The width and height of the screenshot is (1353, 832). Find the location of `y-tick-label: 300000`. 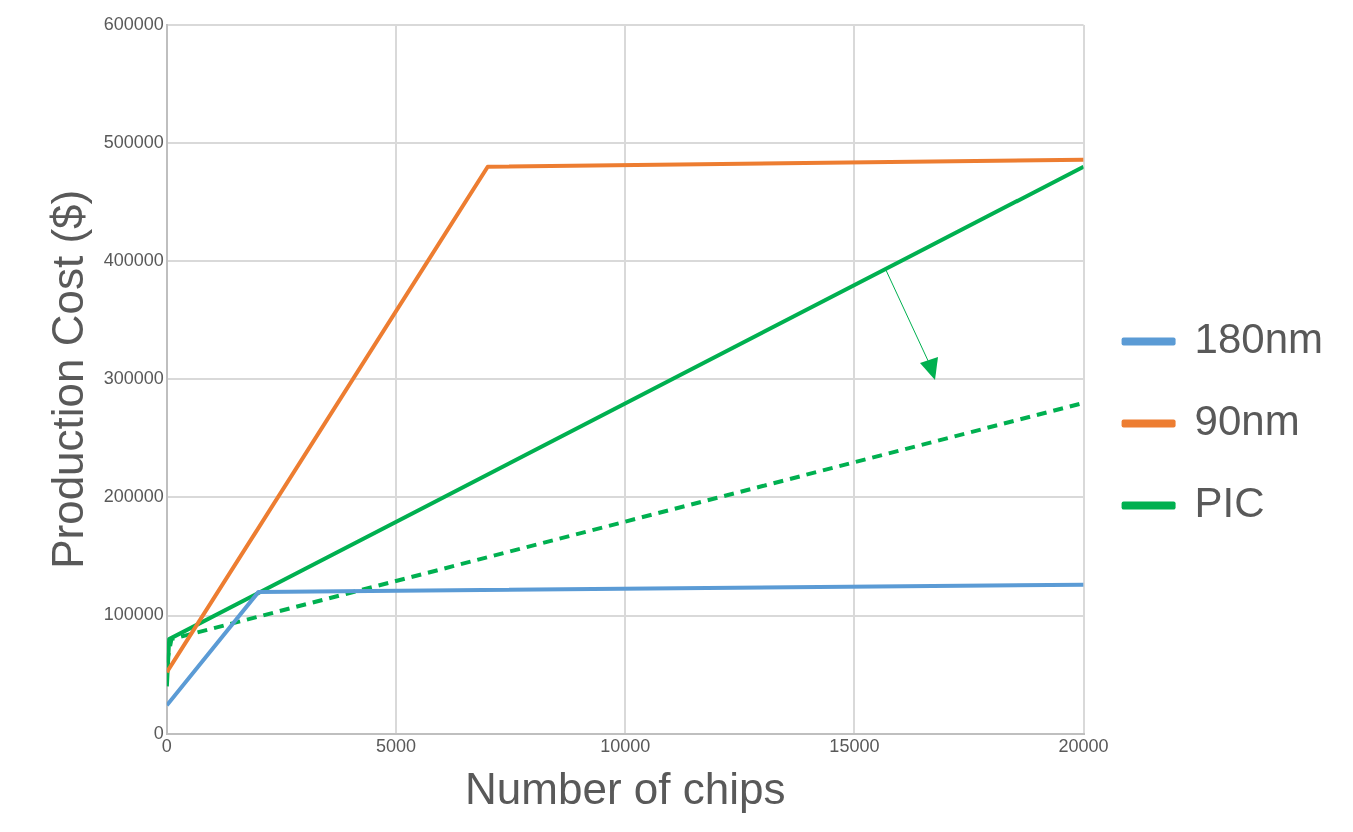

y-tick-label: 300000 is located at coordinates (133, 378).